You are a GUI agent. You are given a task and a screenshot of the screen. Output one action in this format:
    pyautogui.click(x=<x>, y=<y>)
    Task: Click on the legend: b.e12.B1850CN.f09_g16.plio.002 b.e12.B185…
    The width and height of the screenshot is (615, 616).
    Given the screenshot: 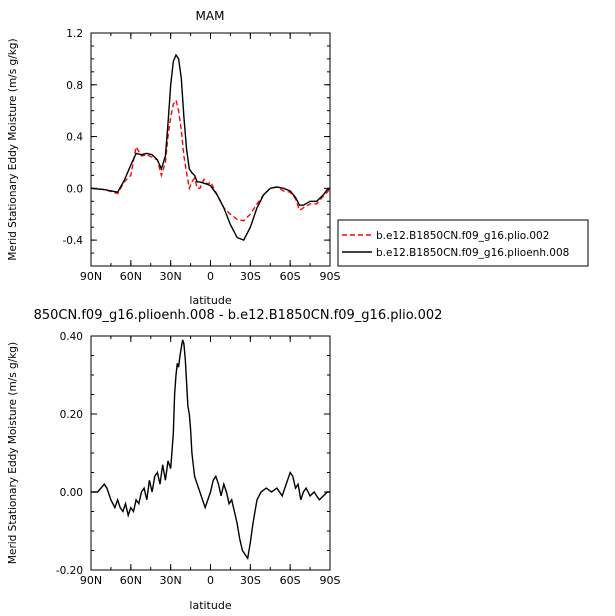 What is the action you would take?
    pyautogui.click(x=463, y=243)
    